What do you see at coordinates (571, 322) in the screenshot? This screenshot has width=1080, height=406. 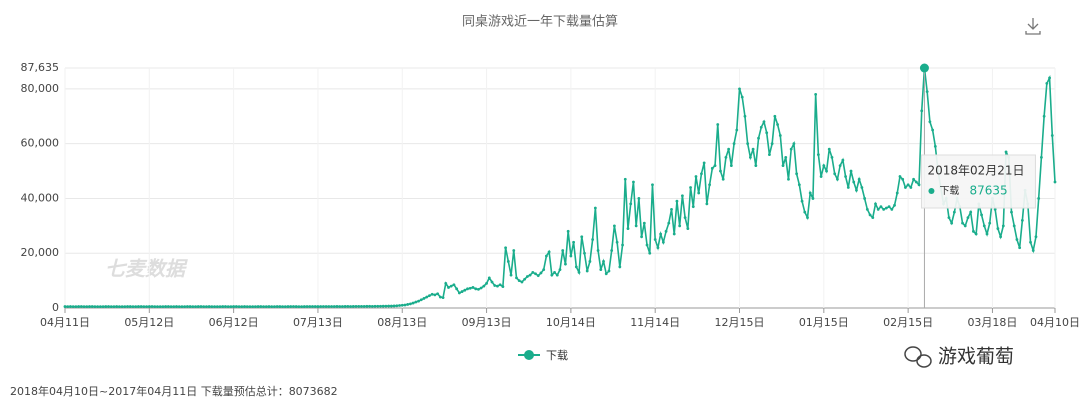 I see `x-tick-label: 10月14日` at bounding box center [571, 322].